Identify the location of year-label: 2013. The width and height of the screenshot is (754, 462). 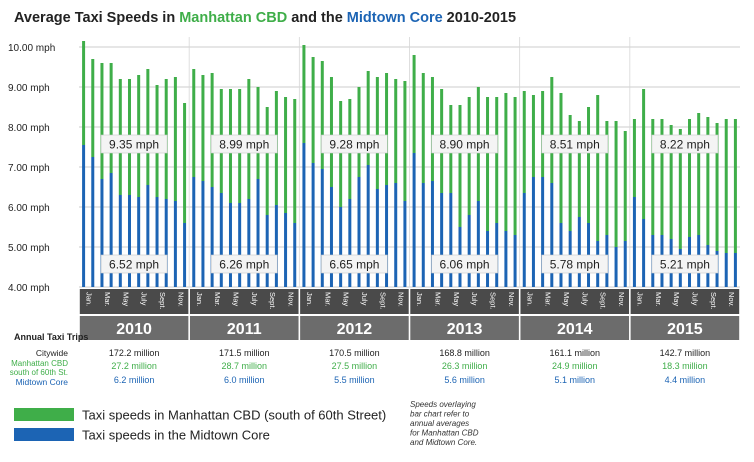
(465, 329).